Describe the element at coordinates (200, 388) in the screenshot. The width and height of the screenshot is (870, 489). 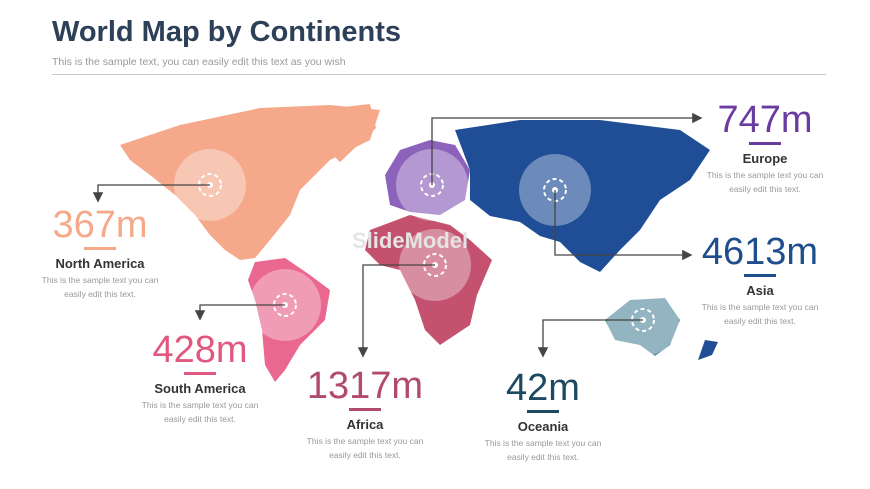
I see `continent-name: South America` at that location.